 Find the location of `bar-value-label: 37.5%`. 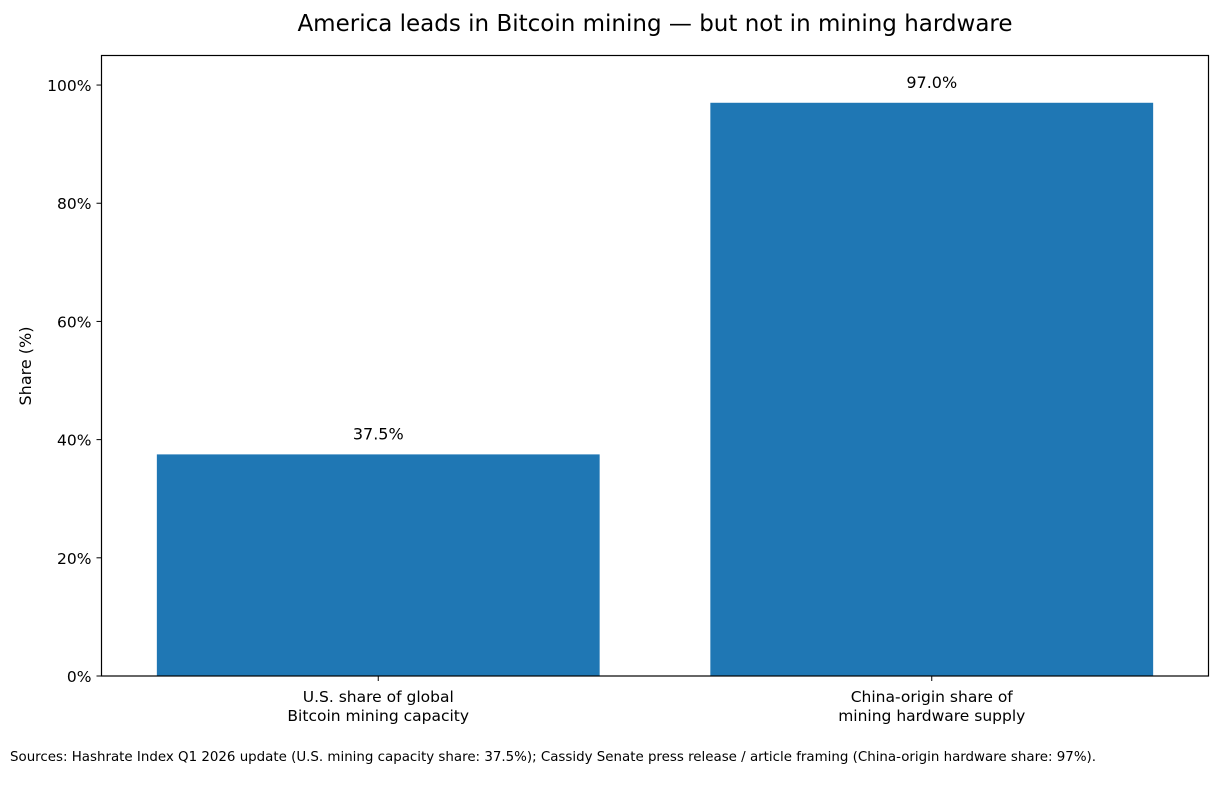

bar-value-label: 37.5% is located at coordinates (378, 433).